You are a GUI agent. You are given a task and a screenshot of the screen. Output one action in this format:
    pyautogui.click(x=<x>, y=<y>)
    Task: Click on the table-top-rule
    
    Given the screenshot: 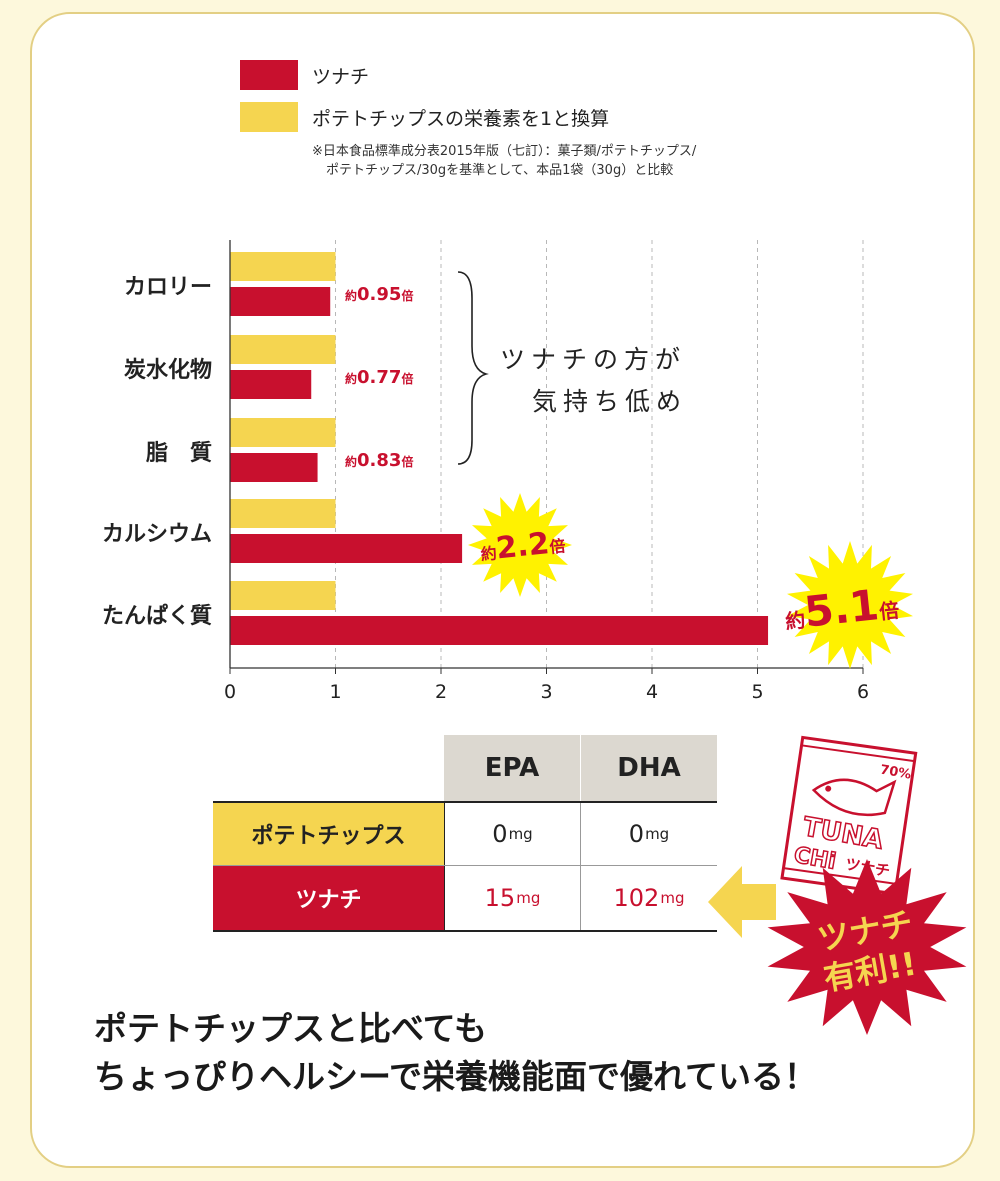 What is the action you would take?
    pyautogui.click(x=465, y=802)
    